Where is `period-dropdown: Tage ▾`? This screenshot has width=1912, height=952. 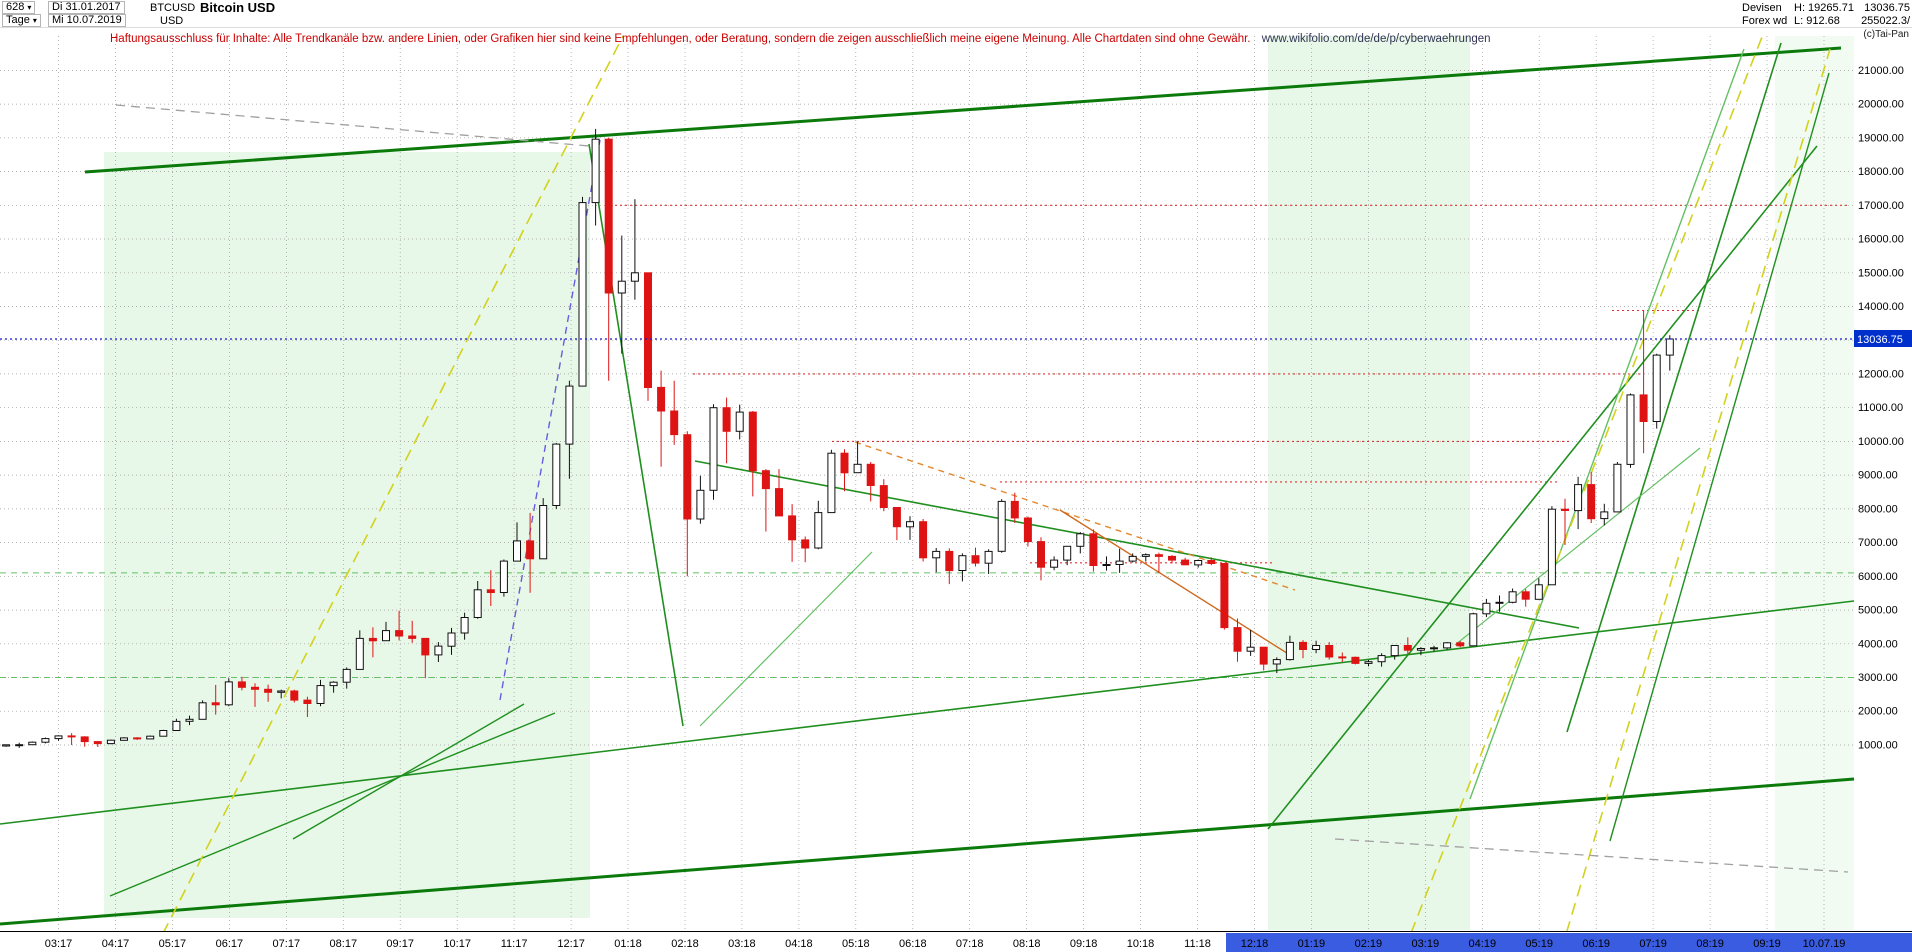 period-dropdown: Tage ▾ is located at coordinates (21, 20).